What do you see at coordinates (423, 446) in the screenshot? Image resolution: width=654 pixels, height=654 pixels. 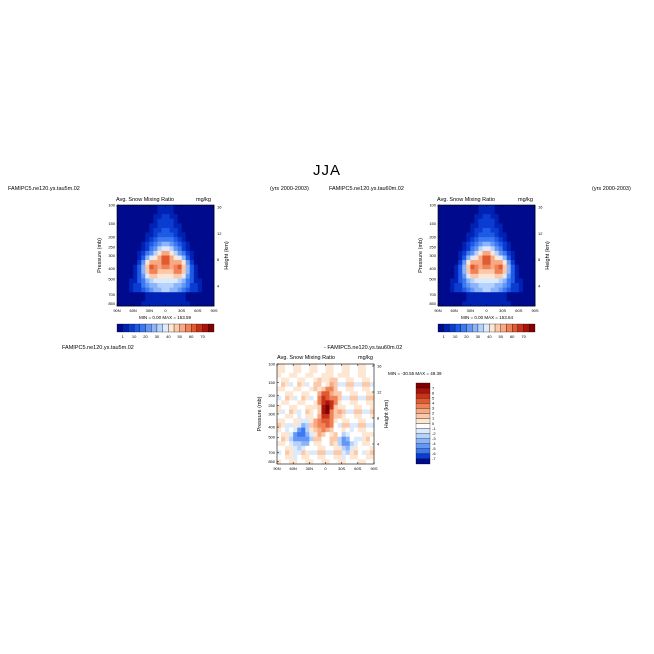 I see `colorbar-swatch` at bounding box center [423, 446].